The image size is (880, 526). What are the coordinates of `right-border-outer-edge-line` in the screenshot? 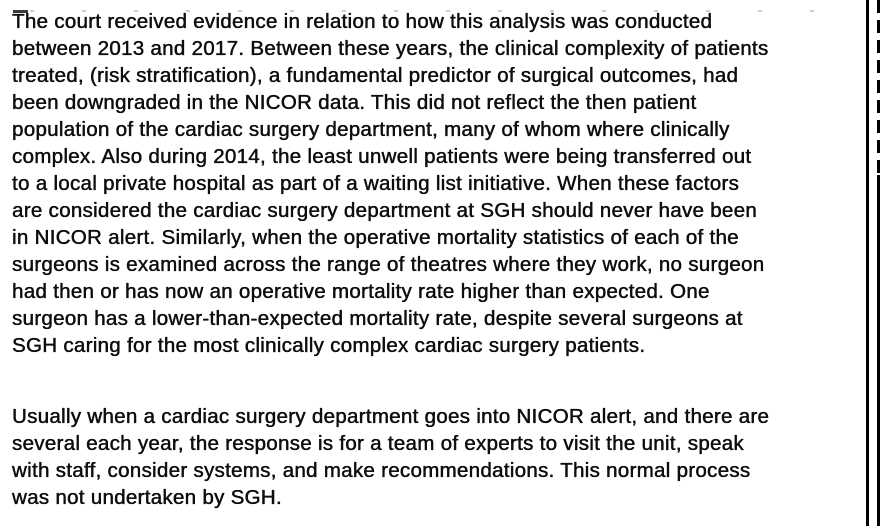 It's located at (878, 263).